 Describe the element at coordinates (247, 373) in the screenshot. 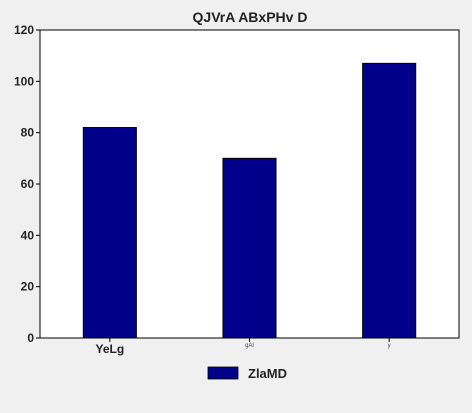

I see `legend: ZlaMD` at that location.